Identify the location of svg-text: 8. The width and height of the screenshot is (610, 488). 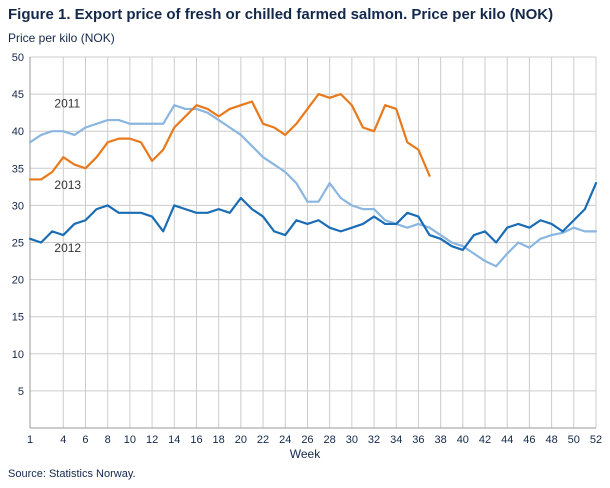
(108, 440).